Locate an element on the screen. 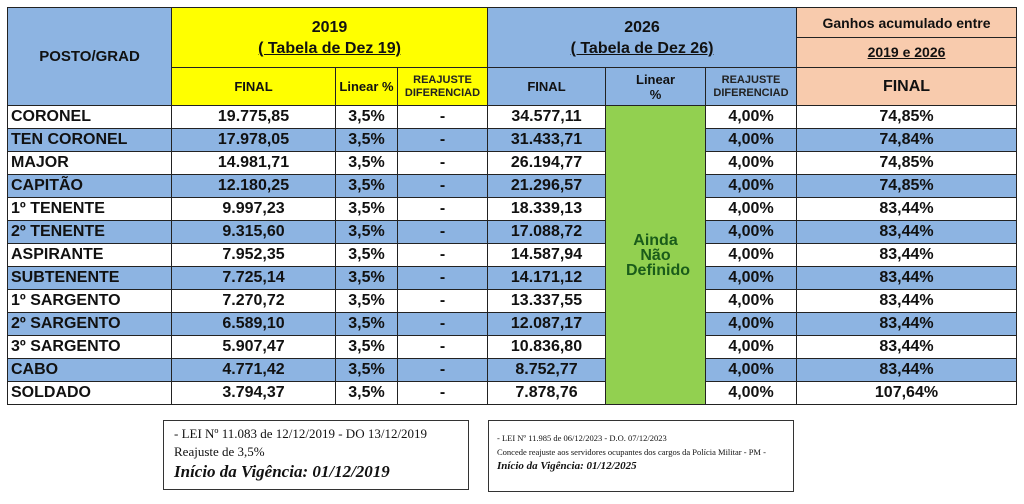 This screenshot has height=504, width=1024. posto-cell: CORONEL is located at coordinates (89, 117).